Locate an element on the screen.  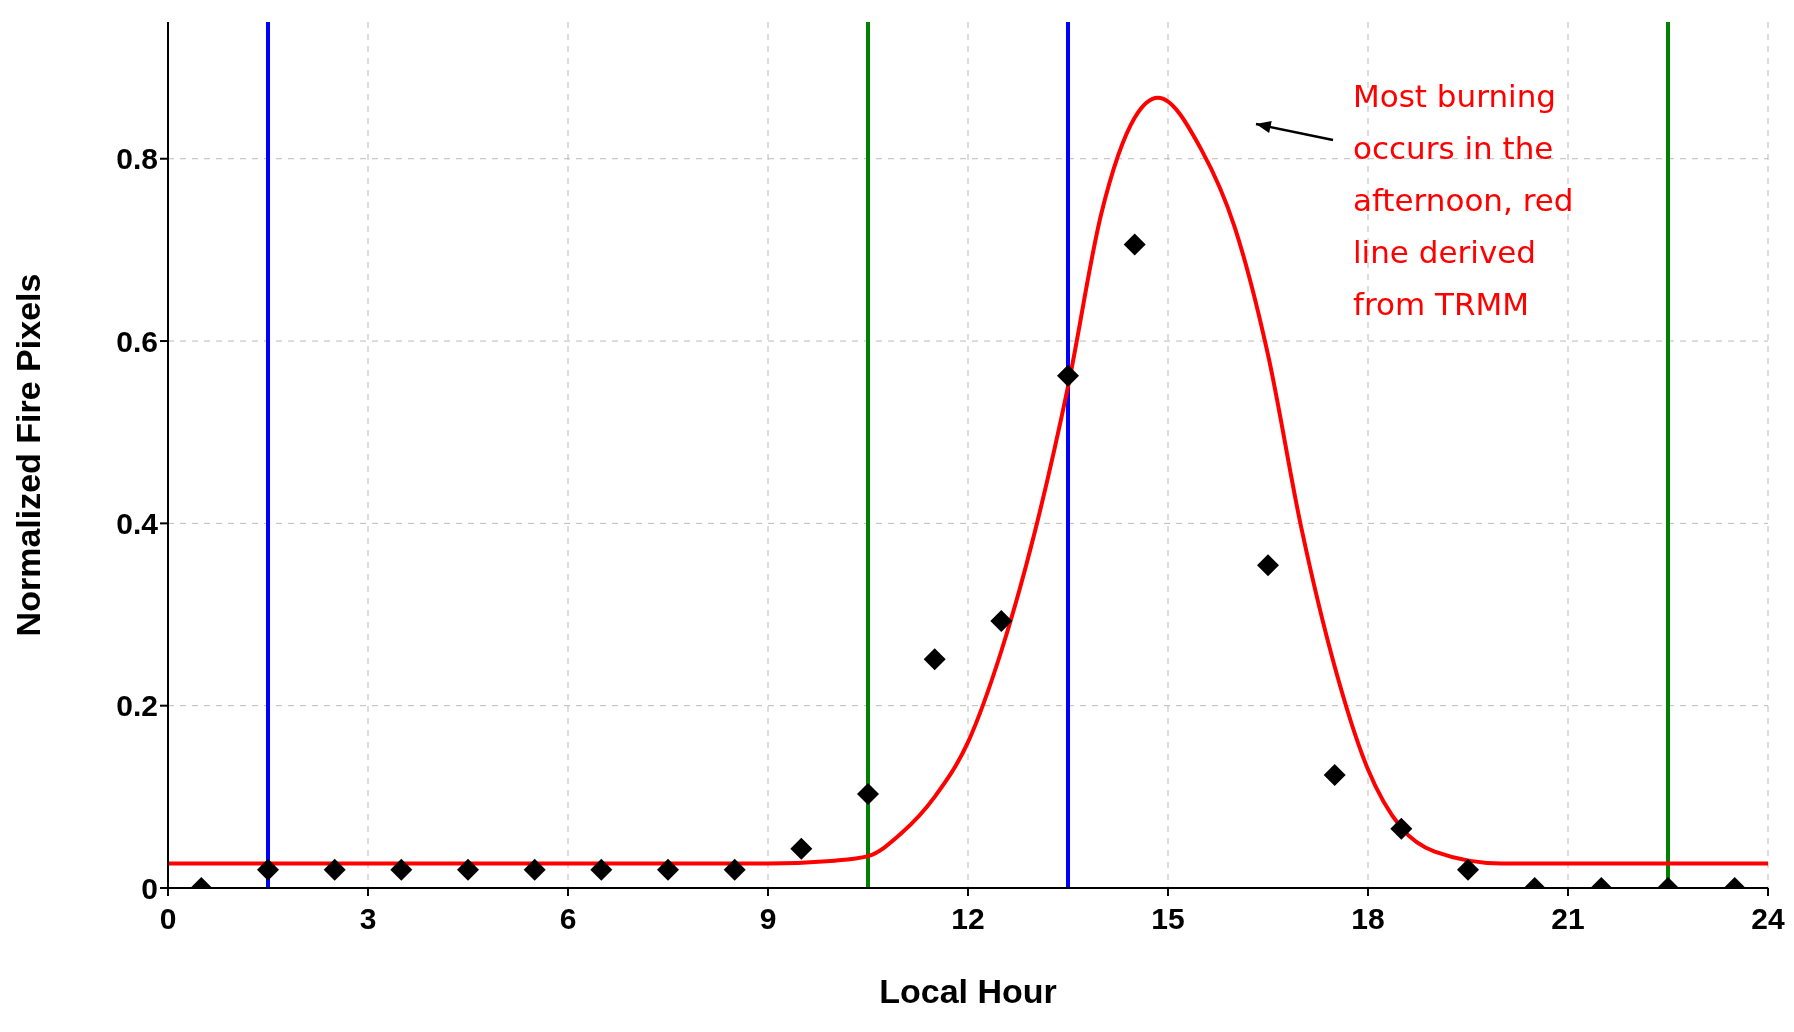
annotation: Most burning occurs in the afternoon, red line derived from TRMM is located at coordinates (1464, 200).